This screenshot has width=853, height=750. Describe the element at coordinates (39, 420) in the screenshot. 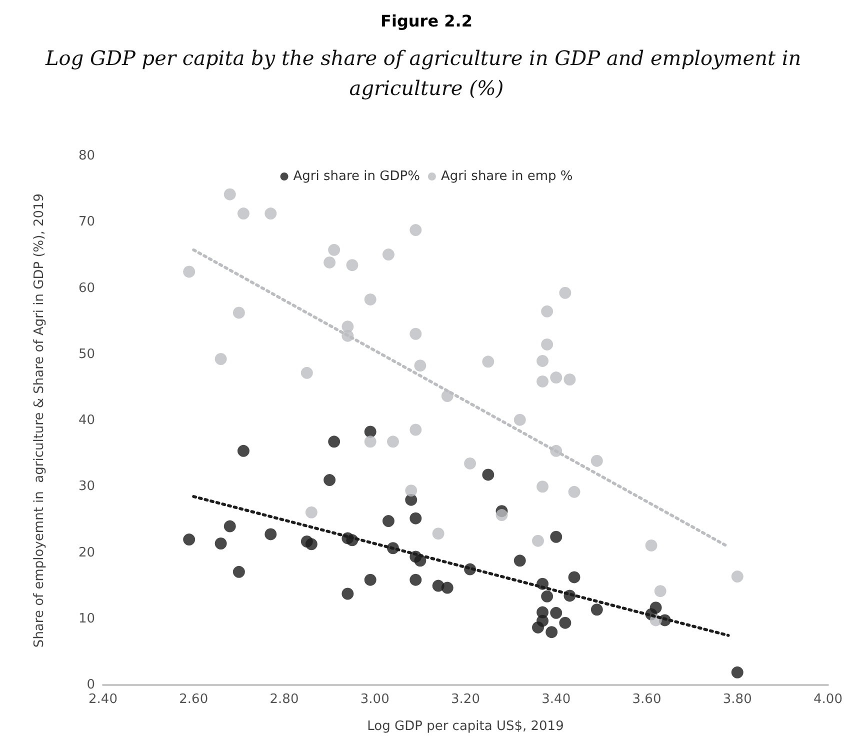

I see `y-axis-title: Share of employemnt in agriculture & Share of Agri in GDP (%), 2019` at that location.